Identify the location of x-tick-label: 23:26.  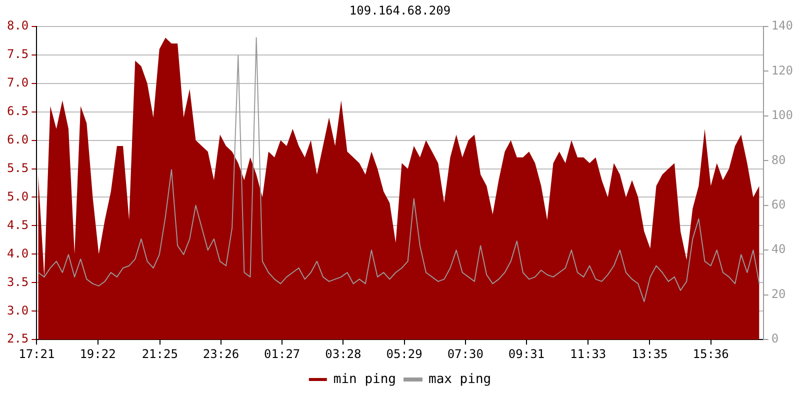
(221, 353).